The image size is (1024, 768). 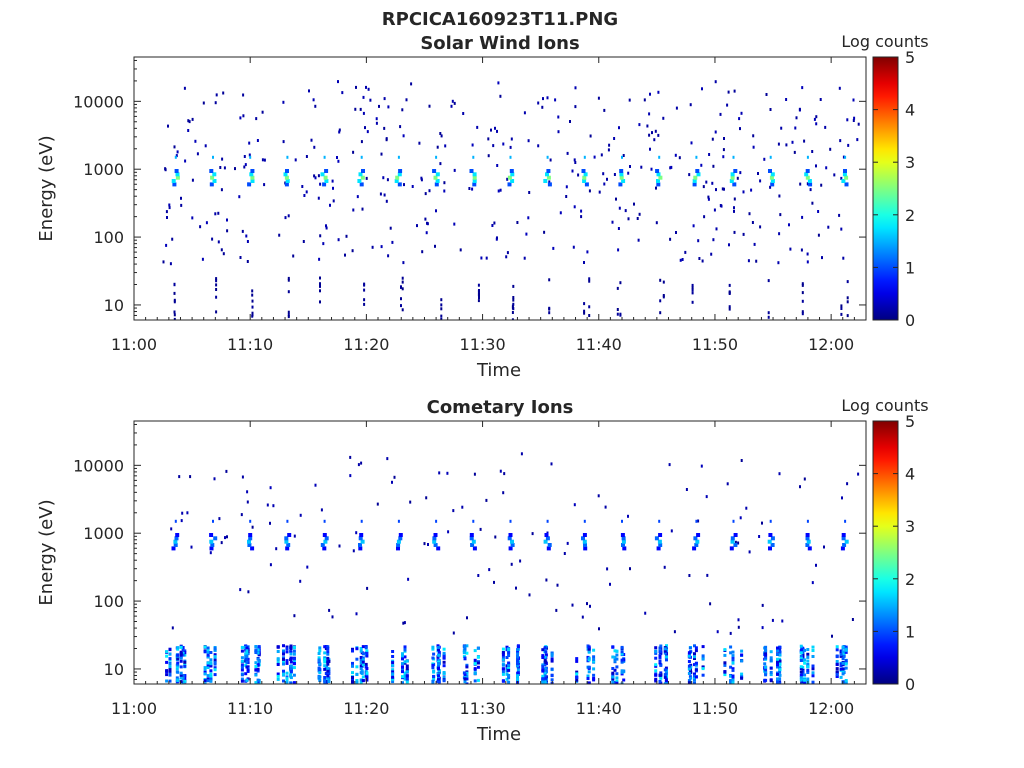 What do you see at coordinates (134, 708) in the screenshot?
I see `x-tick-label: 11:00` at bounding box center [134, 708].